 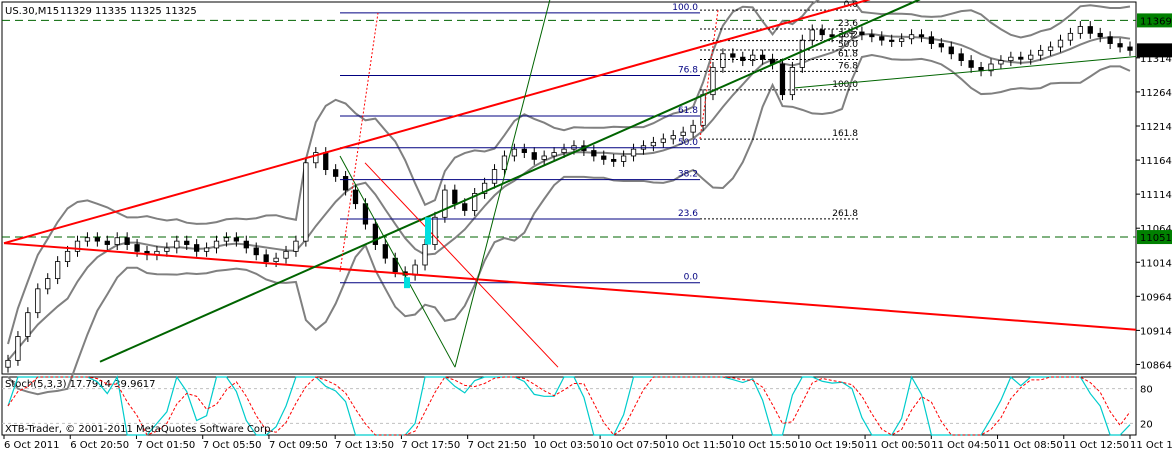 I want to click on fib-extension-label: 161.8, so click(x=845, y=134).